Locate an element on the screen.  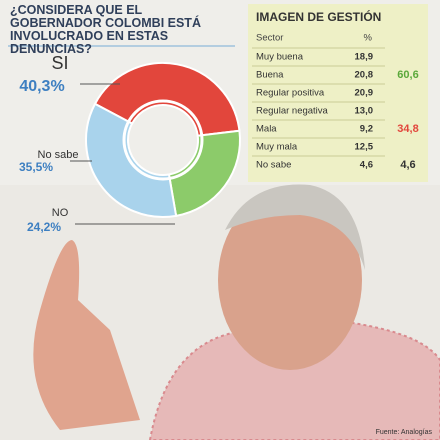
group-total: 34,8 is located at coordinates (407, 129).